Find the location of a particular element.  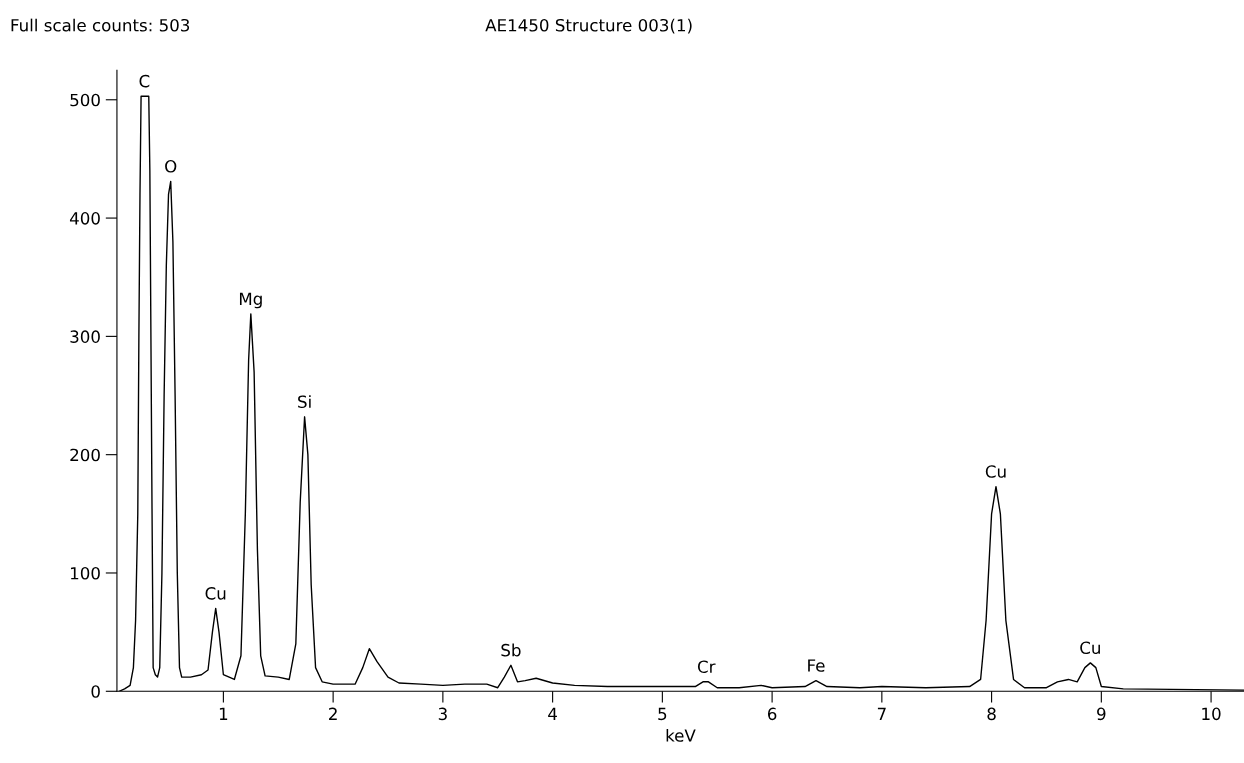

y-tick-label: 100 is located at coordinates (85, 573).